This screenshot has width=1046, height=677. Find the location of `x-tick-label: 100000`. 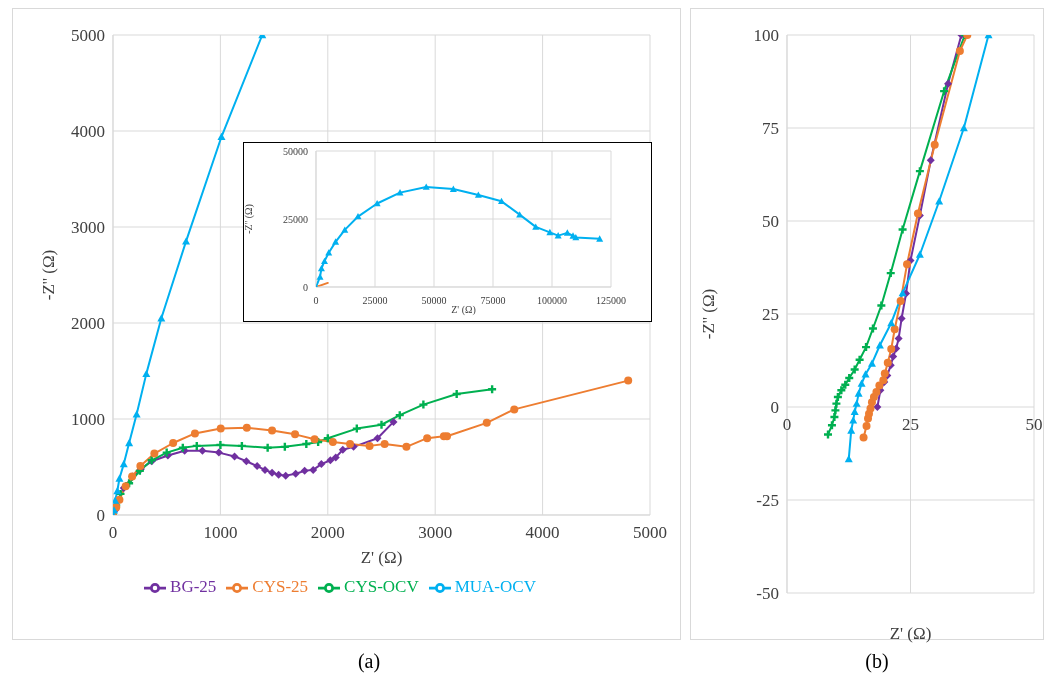

x-tick-label: 100000 is located at coordinates (552, 300).